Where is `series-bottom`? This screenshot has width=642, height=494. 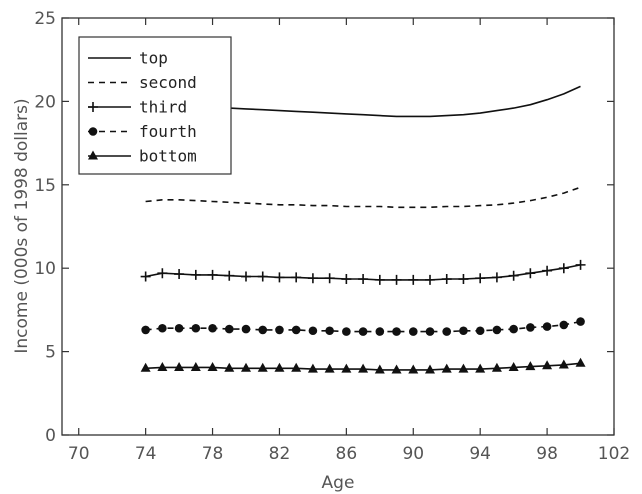 series-bottom is located at coordinates (363, 365).